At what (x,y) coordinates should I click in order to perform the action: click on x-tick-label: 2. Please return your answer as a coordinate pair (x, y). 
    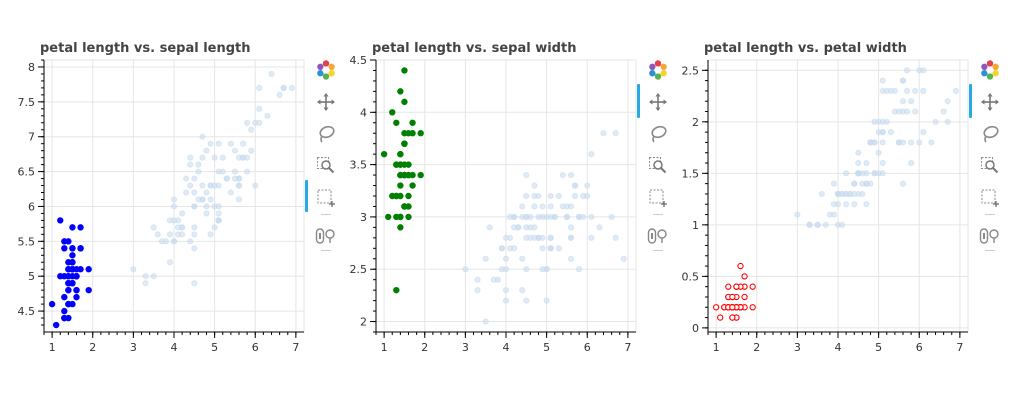
    Looking at the image, I should click on (92, 347).